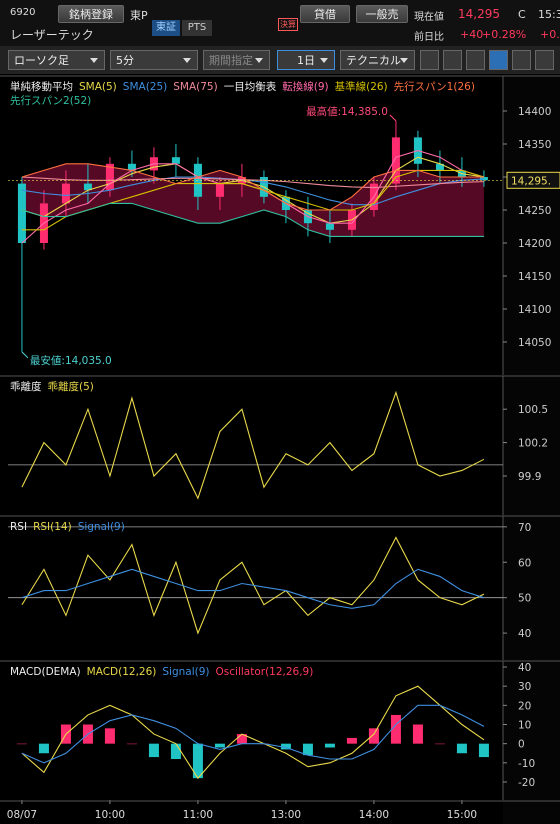 Image resolution: width=560 pixels, height=824 pixels. What do you see at coordinates (306, 60) in the screenshot?
I see `span-select: 1日` at bounding box center [306, 60].